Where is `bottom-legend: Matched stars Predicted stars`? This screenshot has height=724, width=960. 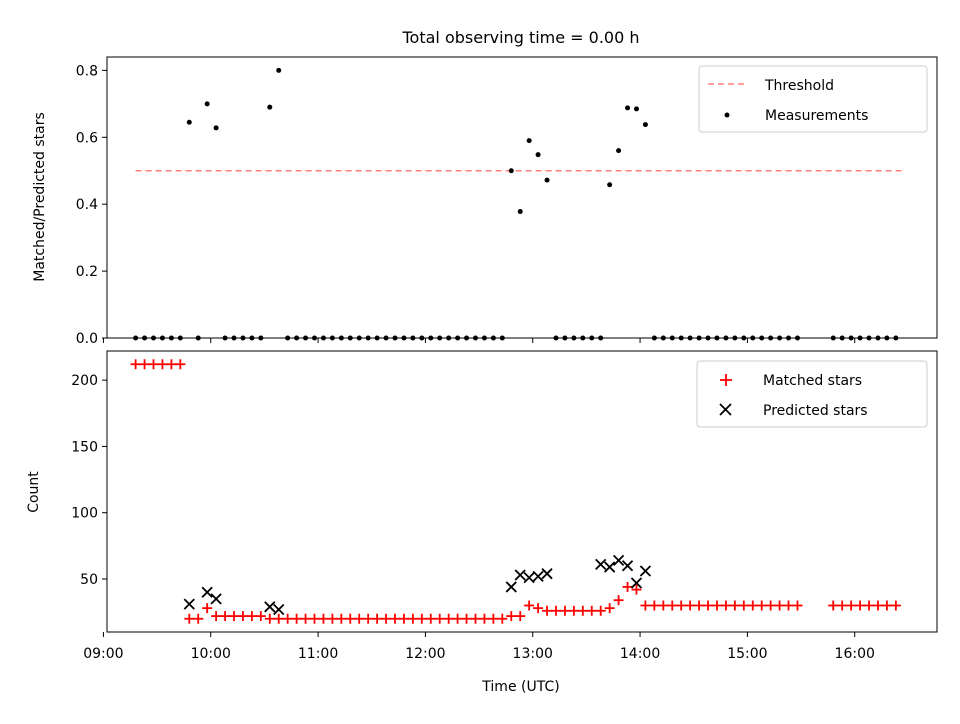
bottom-legend: Matched stars Predicted stars is located at coordinates (812, 394).